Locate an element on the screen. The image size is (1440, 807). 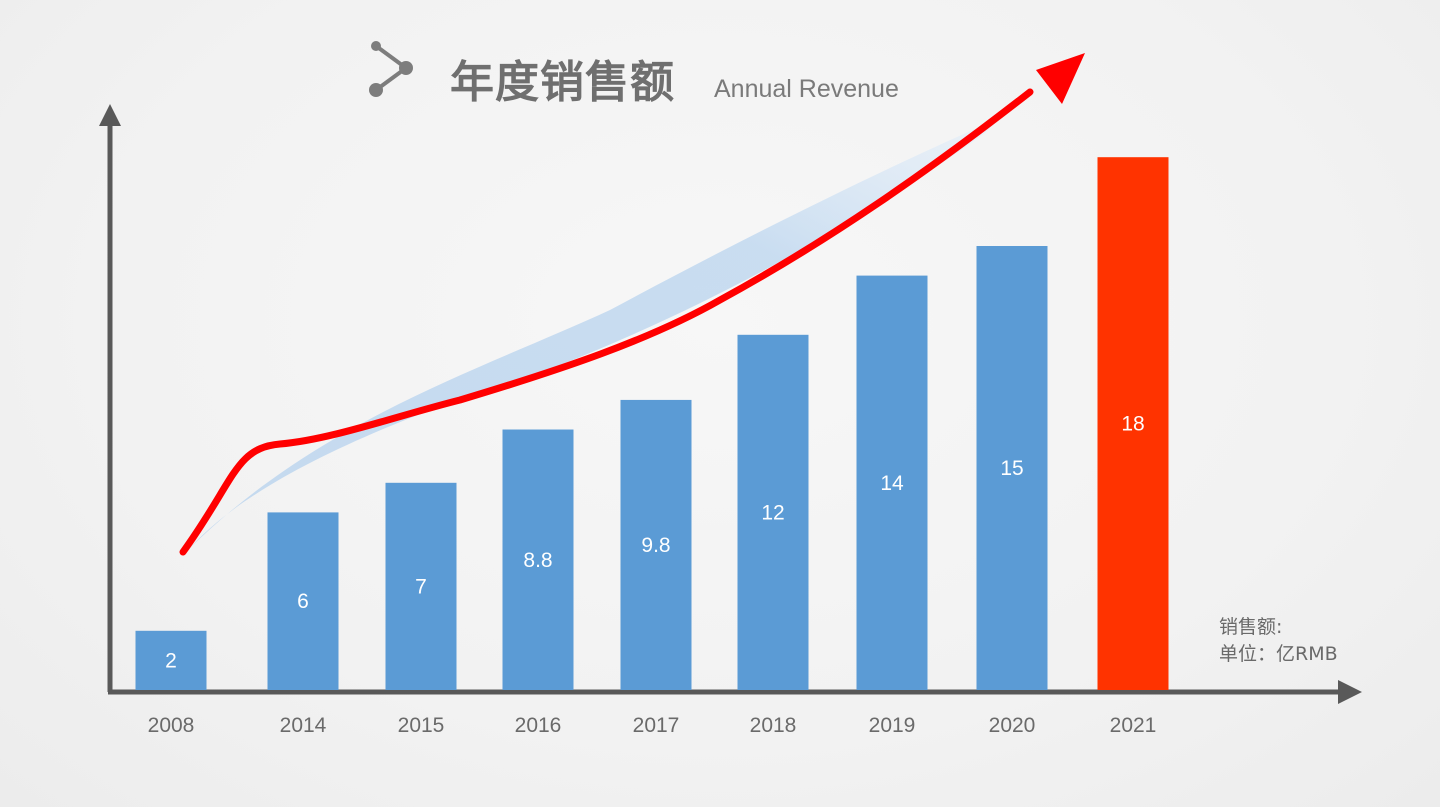
x-tick-labels: 2008 2014 2015 2016 2017 2018 2019 2020 2021 is located at coordinates (652, 725).